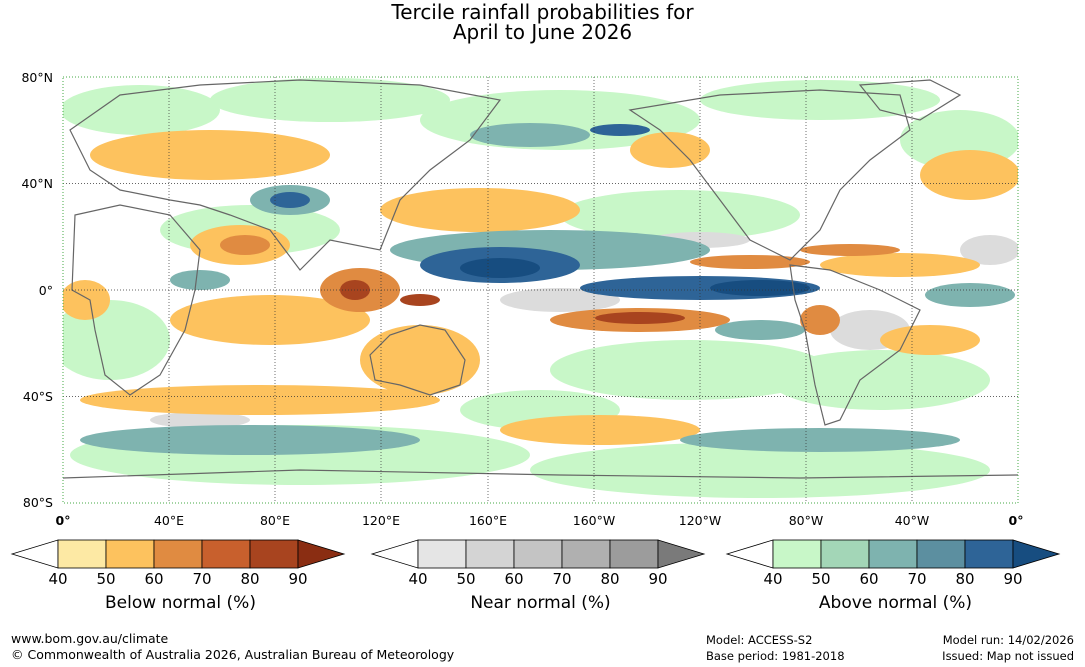 The height and width of the screenshot is (667, 1085). What do you see at coordinates (895, 603) in the screenshot?
I see `above-normal-title: Above normal (%)` at bounding box center [895, 603].